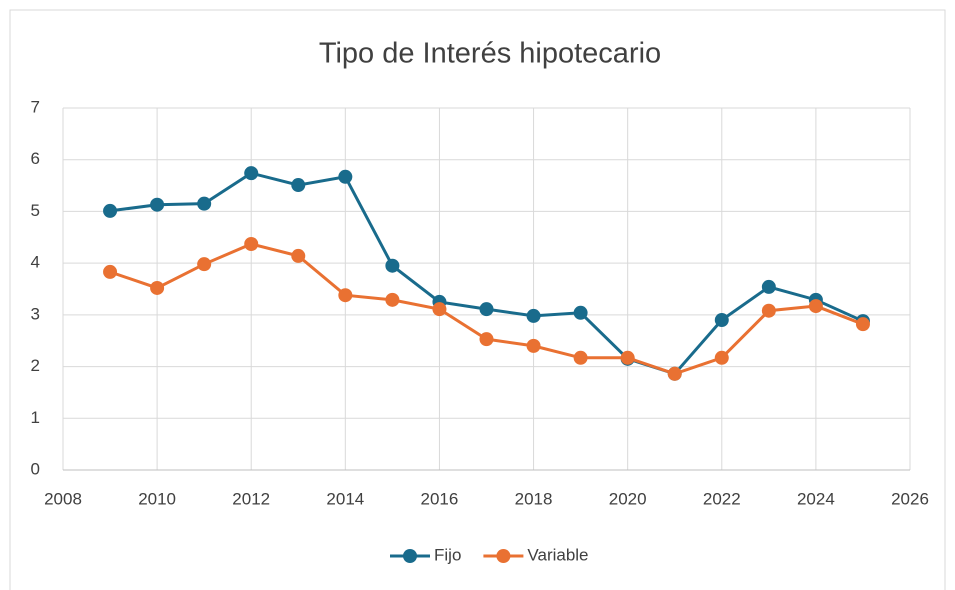 This screenshot has height=590, width=955. I want to click on legend-label: Fijo, so click(447, 554).